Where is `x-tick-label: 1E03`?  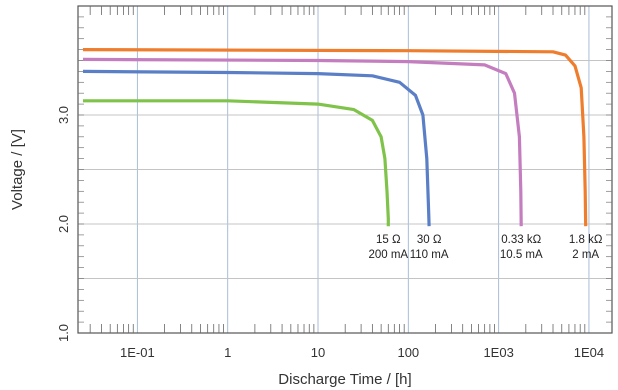
x-tick-label: 1E03 is located at coordinates (498, 352).